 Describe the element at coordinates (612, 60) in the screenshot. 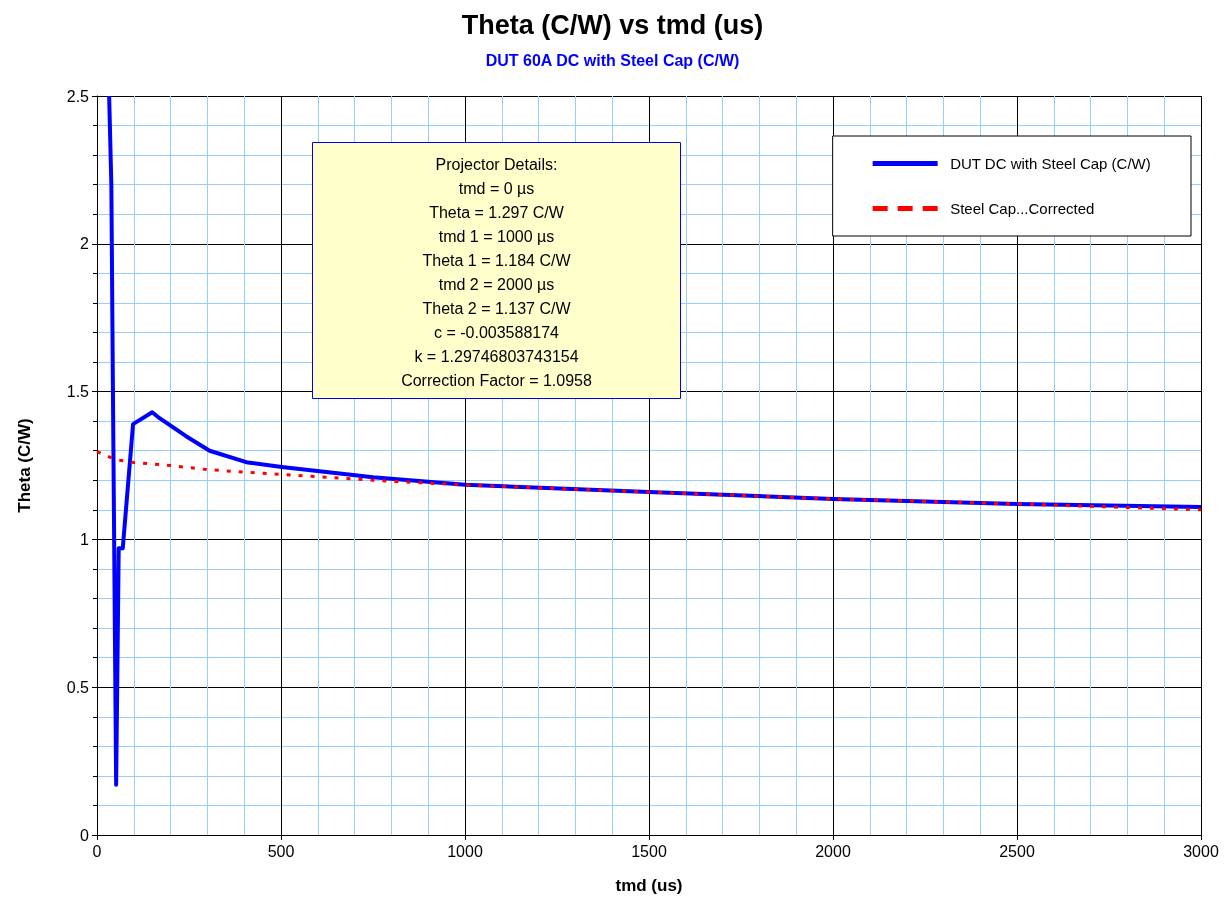

I see `chart-subtitle: DUT 60A DC with Steel Cap (C/W)` at that location.